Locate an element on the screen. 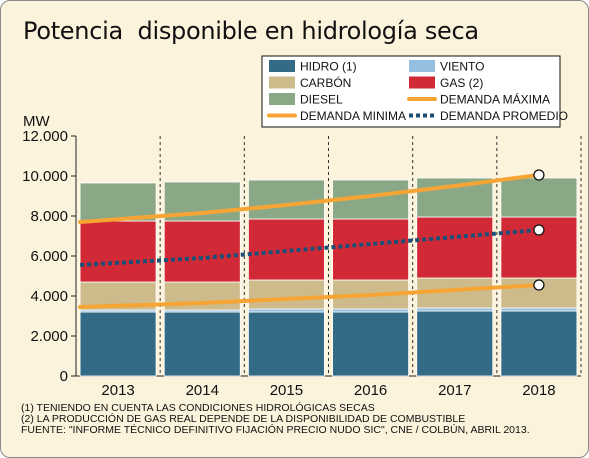 The height and width of the screenshot is (458, 589). legend-label-gas-2: GAS (2) is located at coordinates (461, 83).